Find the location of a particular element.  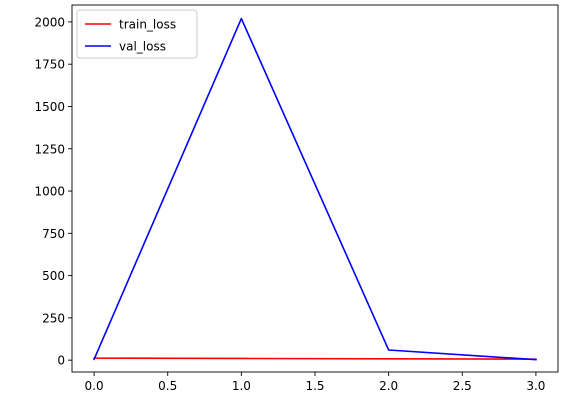

x-tick-label: 0.5 is located at coordinates (167, 386).